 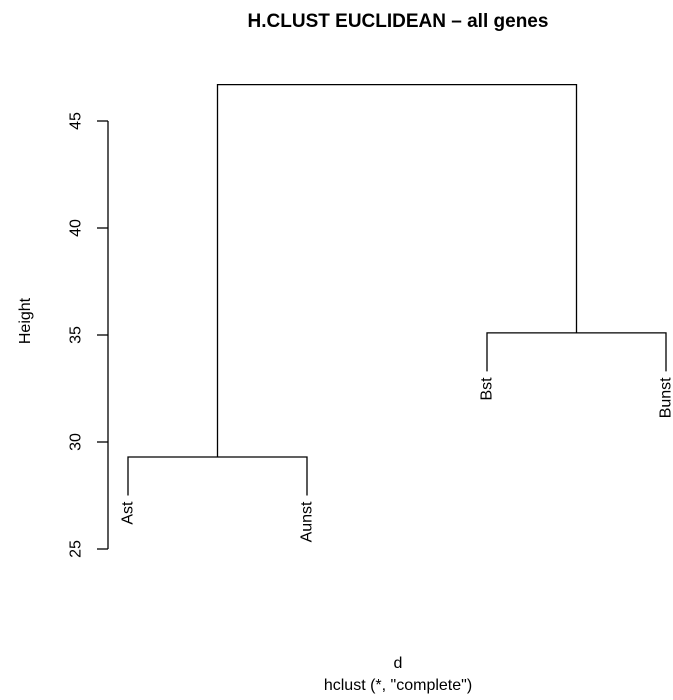 I want to click on y-tick-label-35: 35, so click(x=76, y=335).